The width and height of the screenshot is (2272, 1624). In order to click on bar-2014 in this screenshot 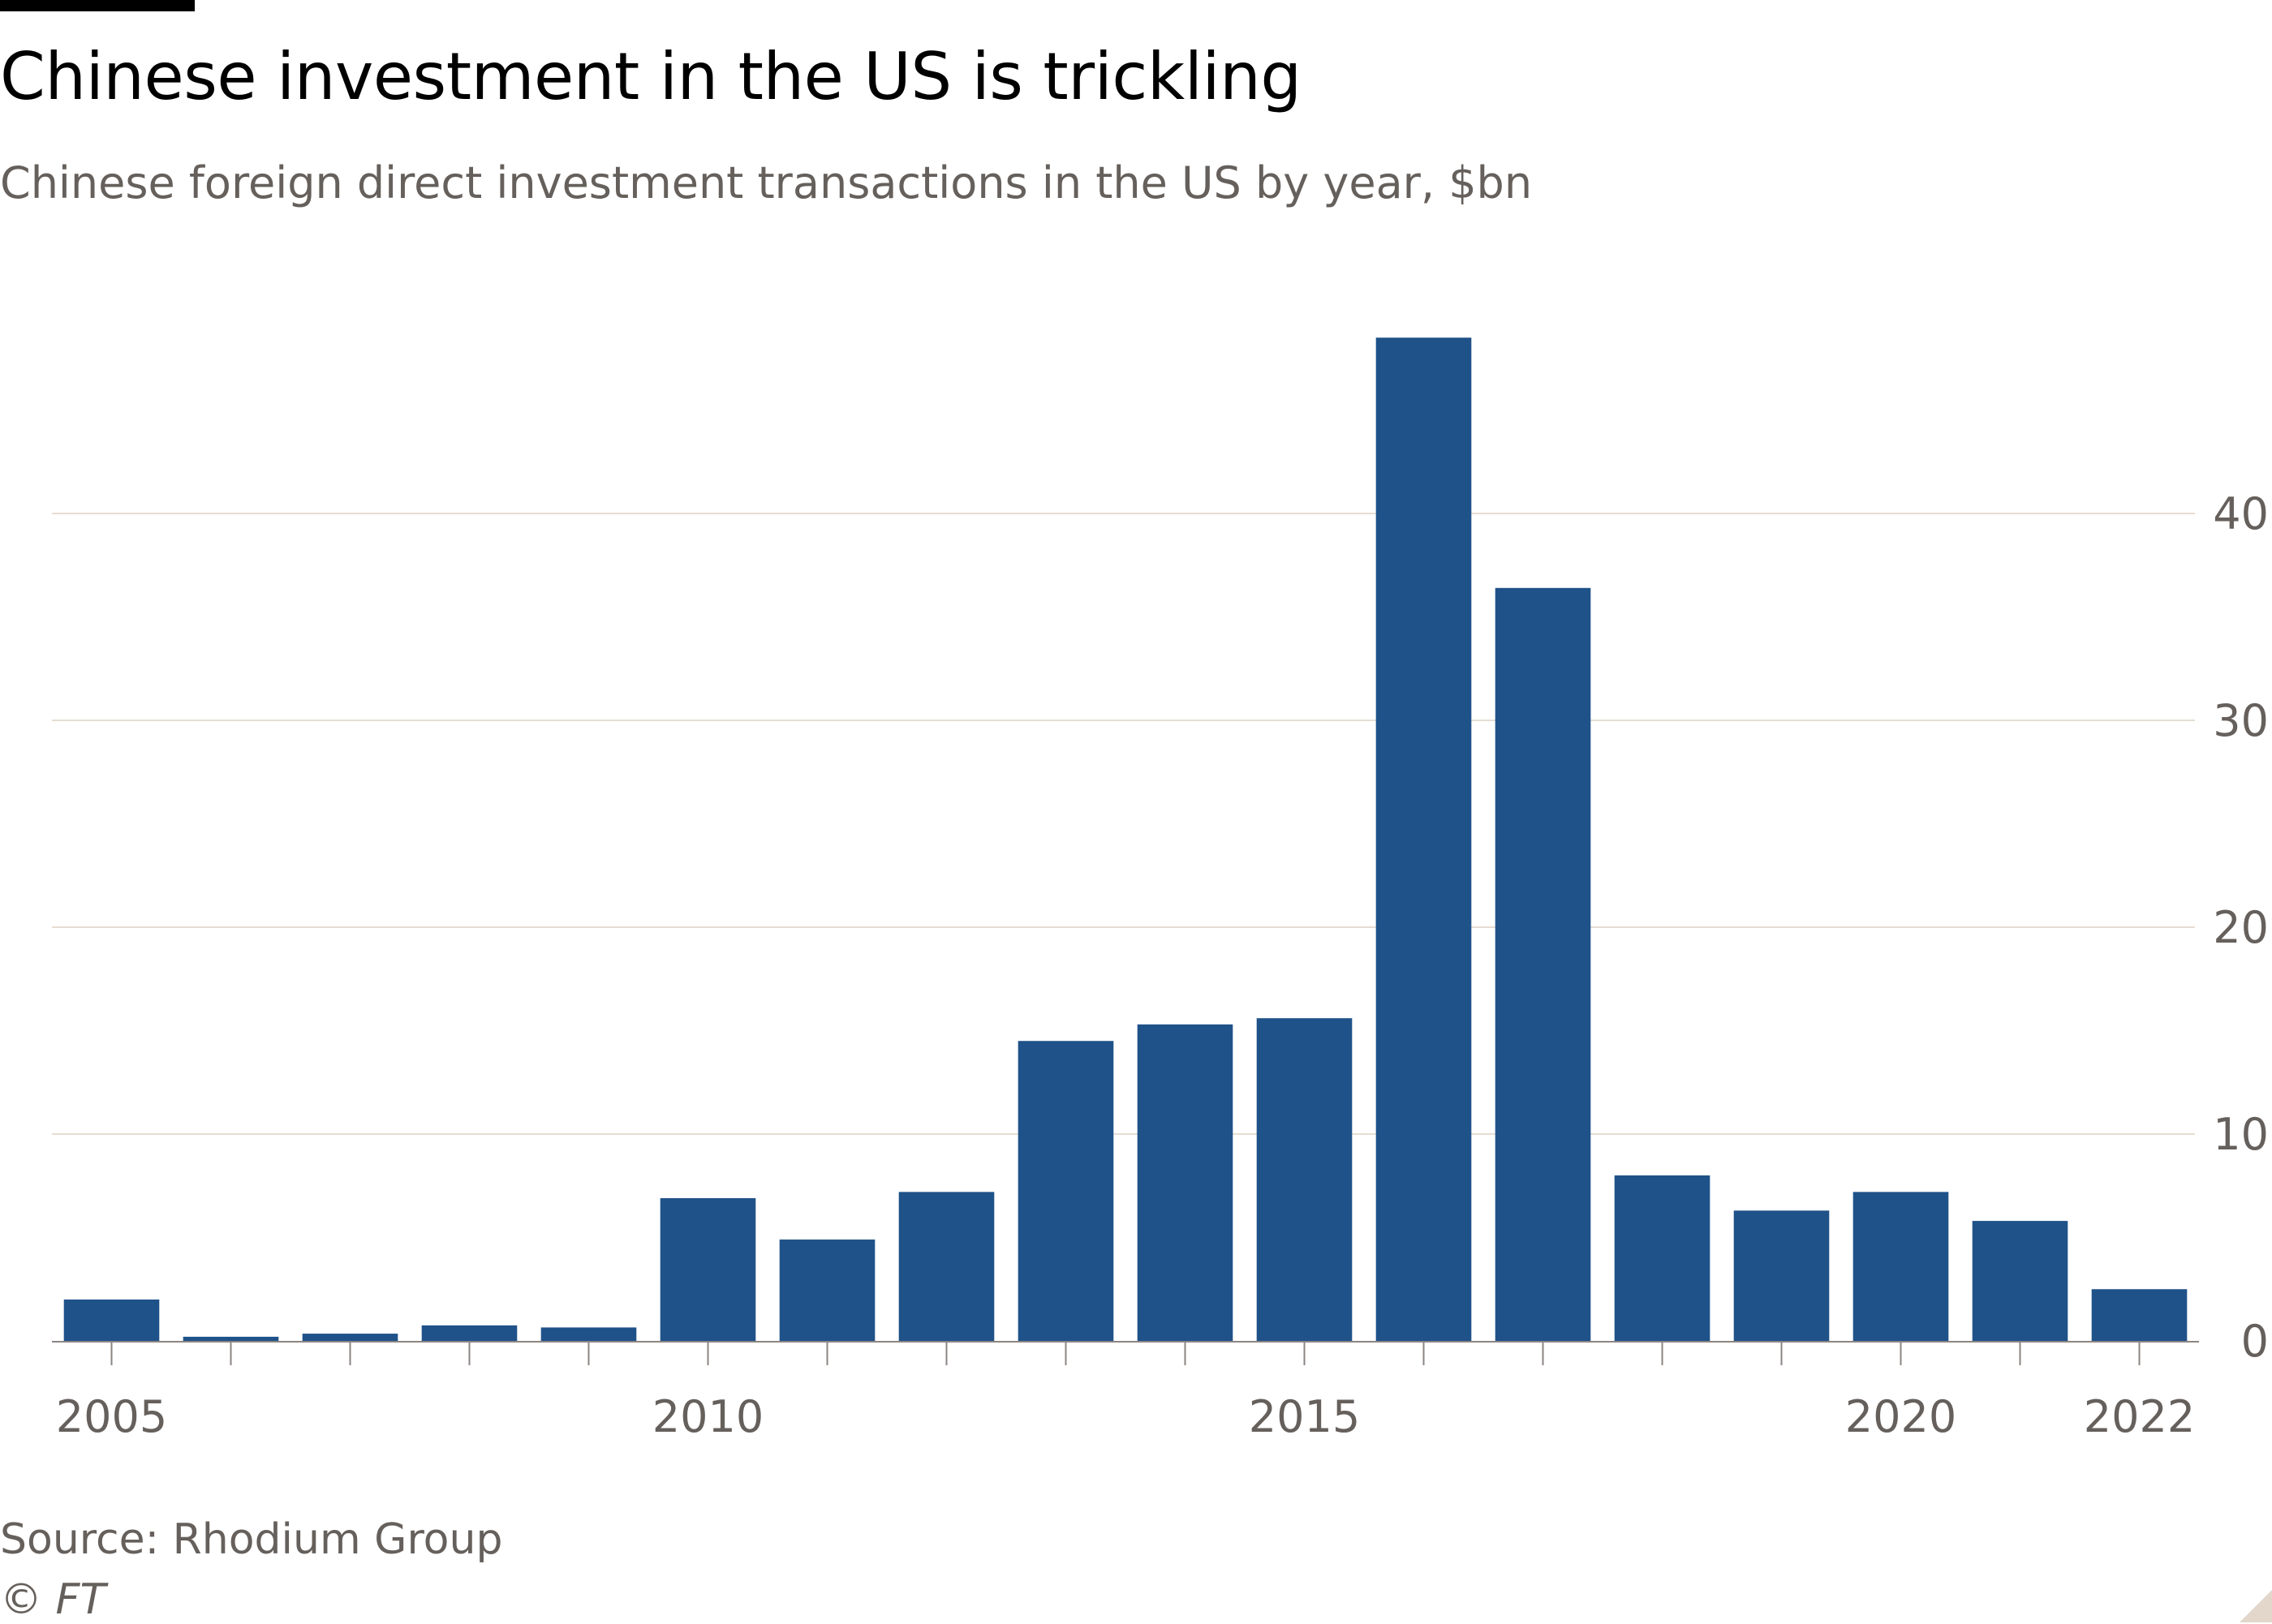, I will do `click(1185, 1182)`.